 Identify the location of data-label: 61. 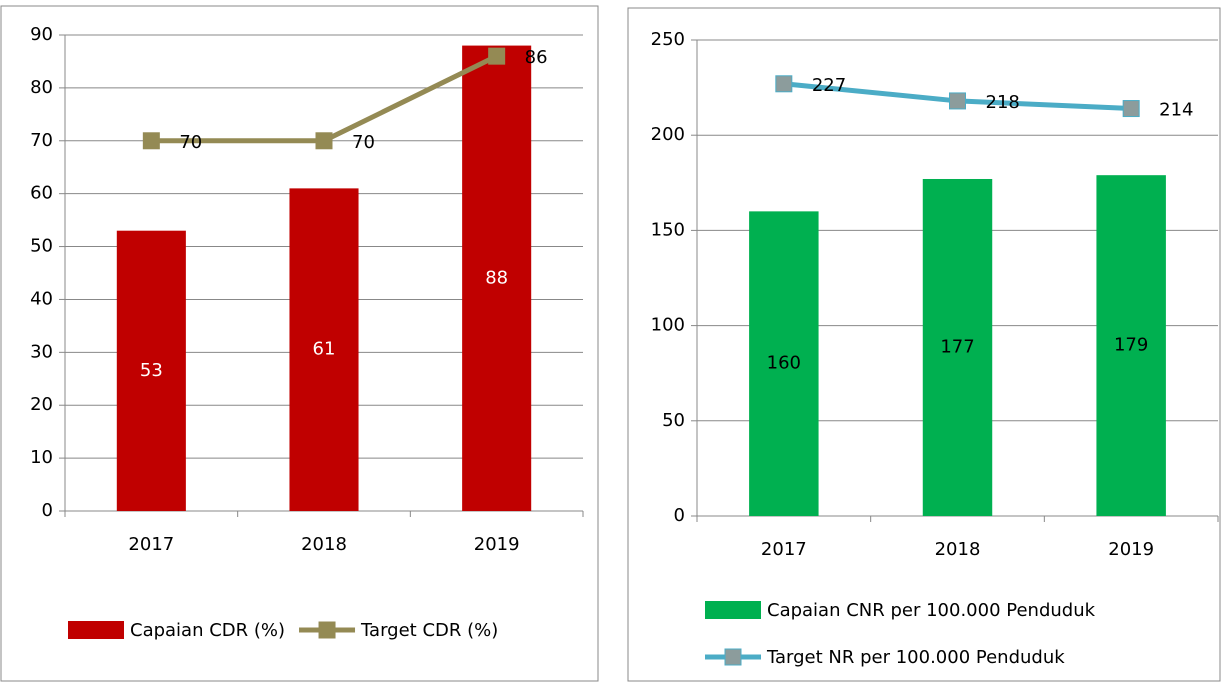
(324, 349).